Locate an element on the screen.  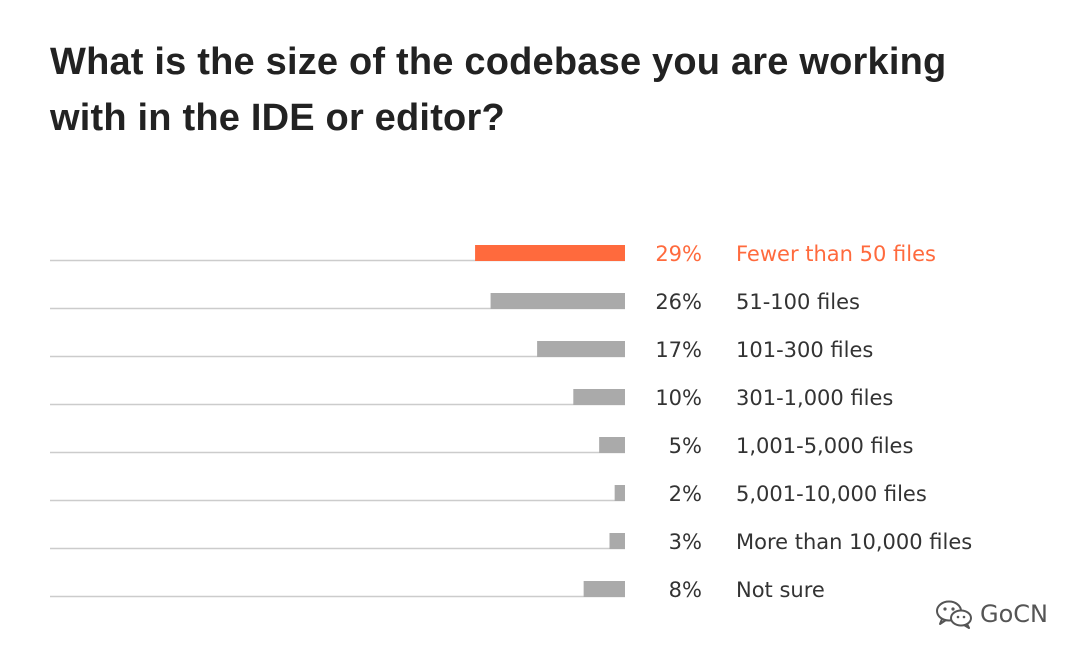
bar-row: 8% Not sure is located at coordinates (437, 590).